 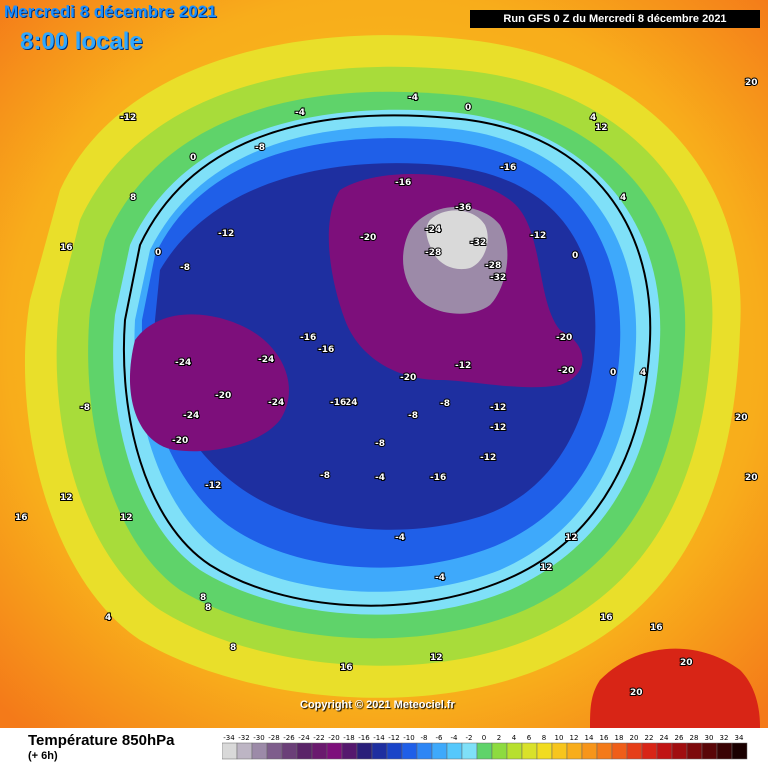 I want to click on scale-tick-label: 2, so click(x=499, y=738).